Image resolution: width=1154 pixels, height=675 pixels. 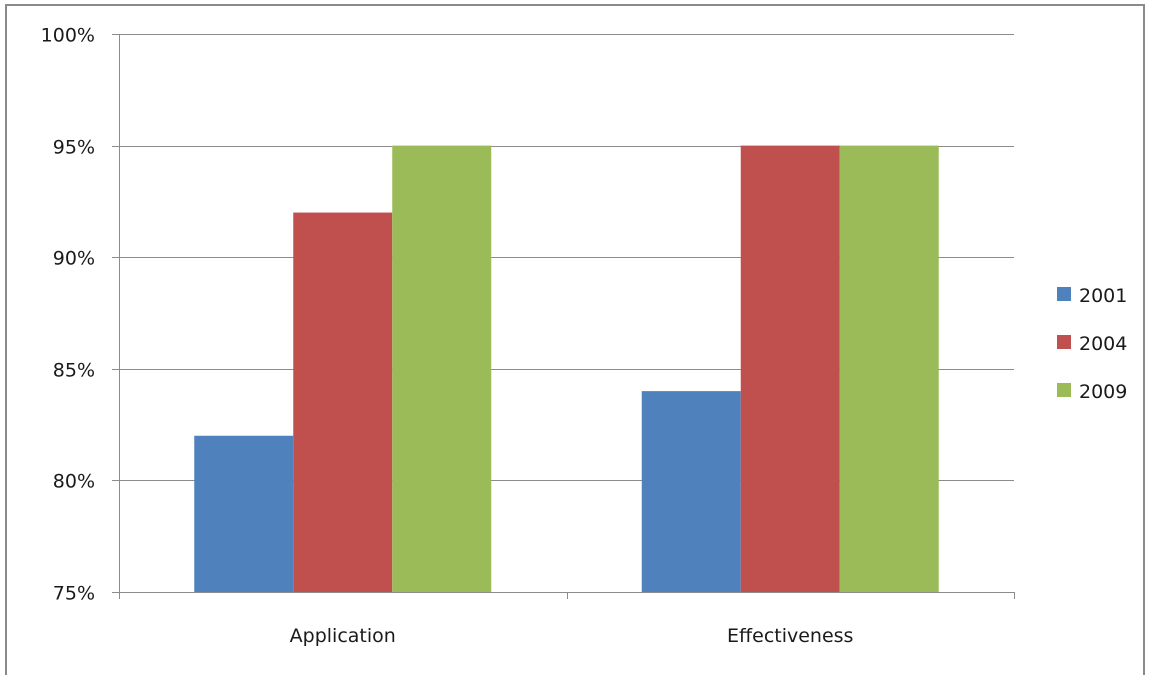 I want to click on bar-2009-effectiveness, so click(x=889, y=368).